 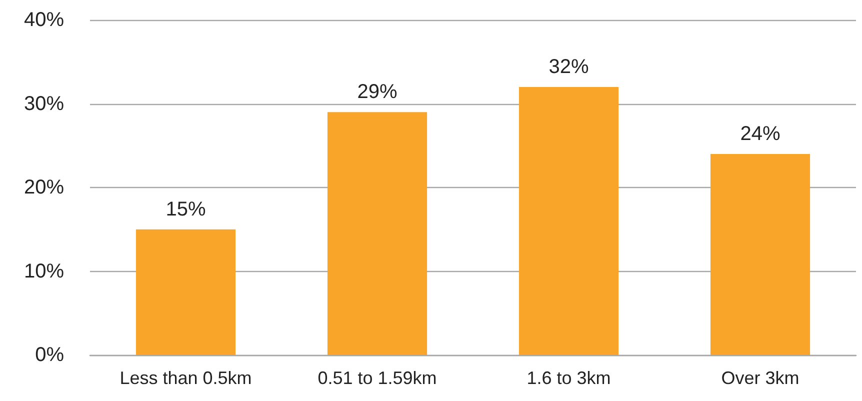 What do you see at coordinates (44, 103) in the screenshot?
I see `y-tick-label: 30%` at bounding box center [44, 103].